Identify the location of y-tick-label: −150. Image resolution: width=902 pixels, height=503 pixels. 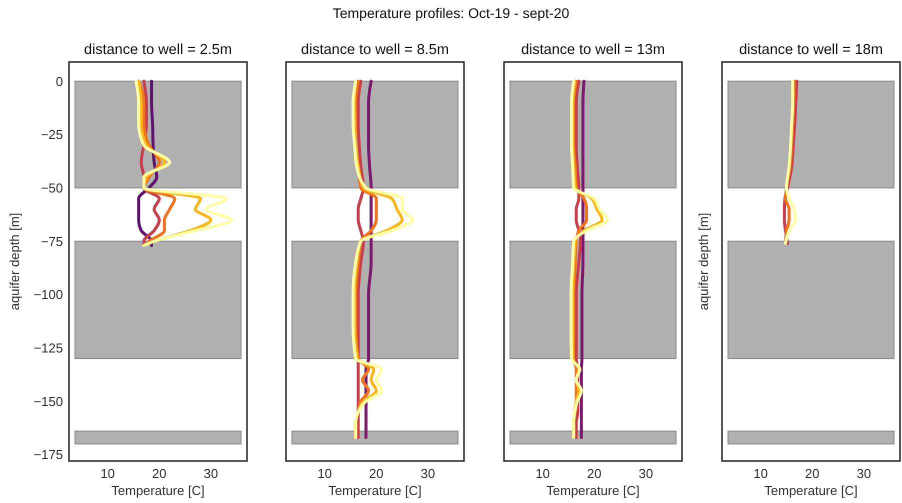
(48, 401).